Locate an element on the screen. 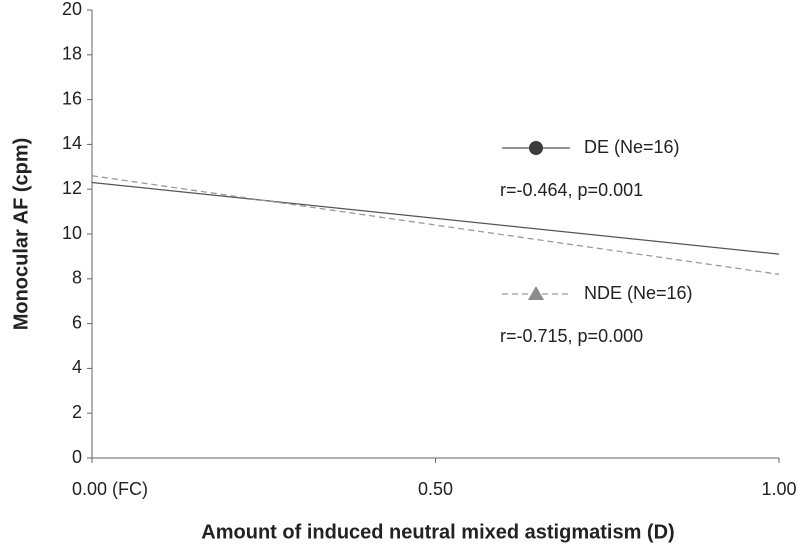 The height and width of the screenshot is (557, 800). y-tick-label: 14 is located at coordinates (72, 143).